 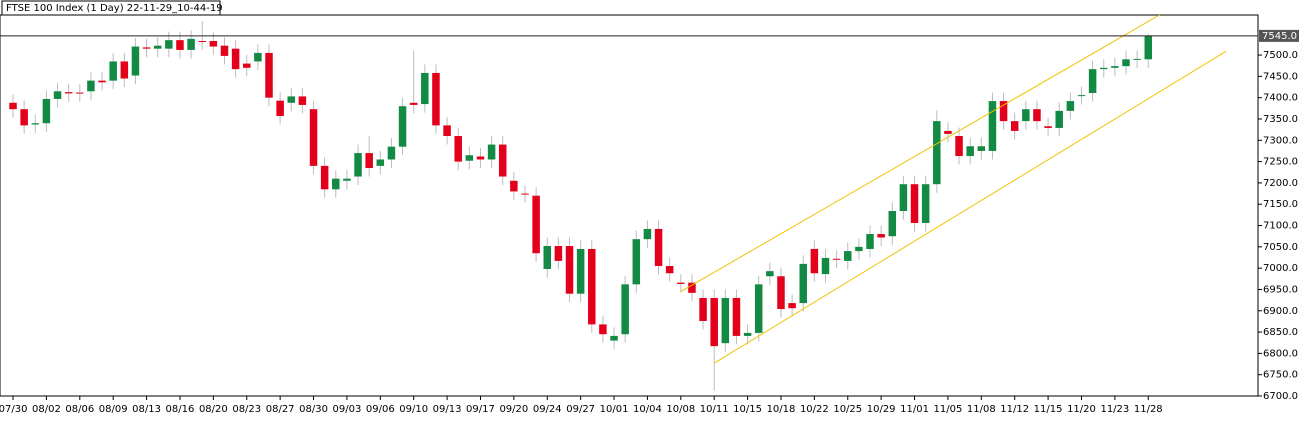 I want to click on x-tick-label: 11/28, so click(x=1148, y=409).